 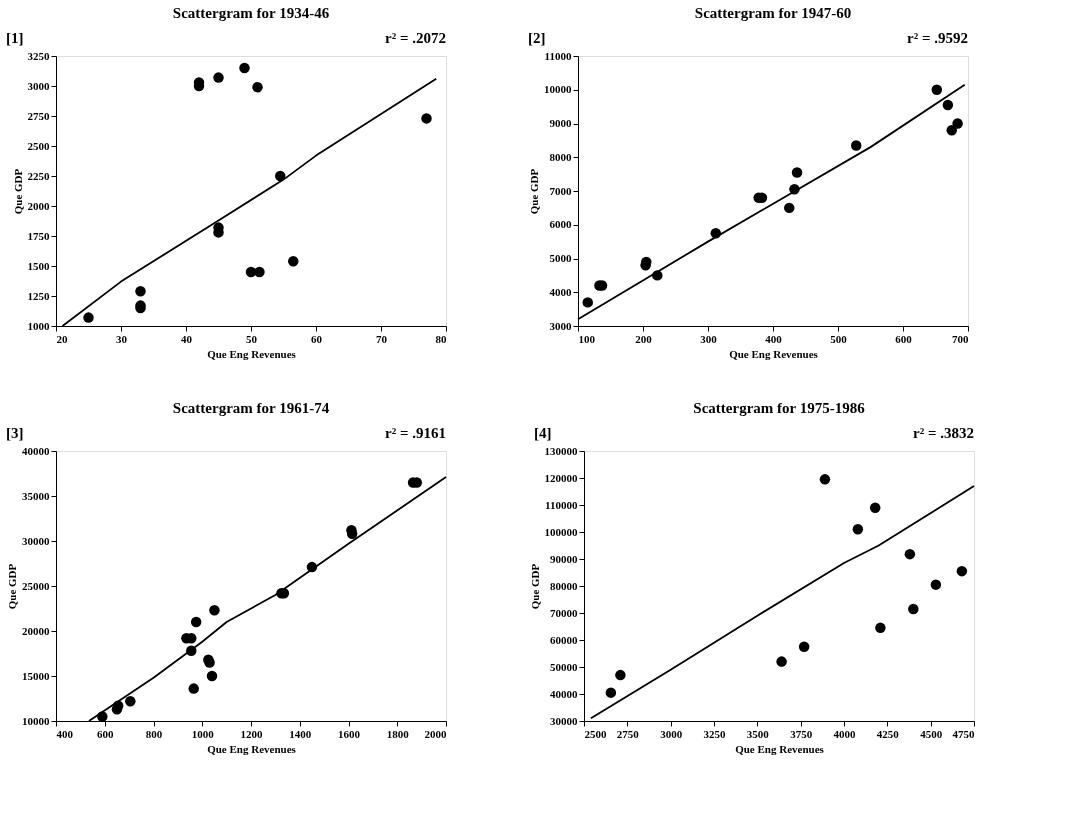 I want to click on chart-title: Scattergram for 1947-60, so click(x=773, y=13).